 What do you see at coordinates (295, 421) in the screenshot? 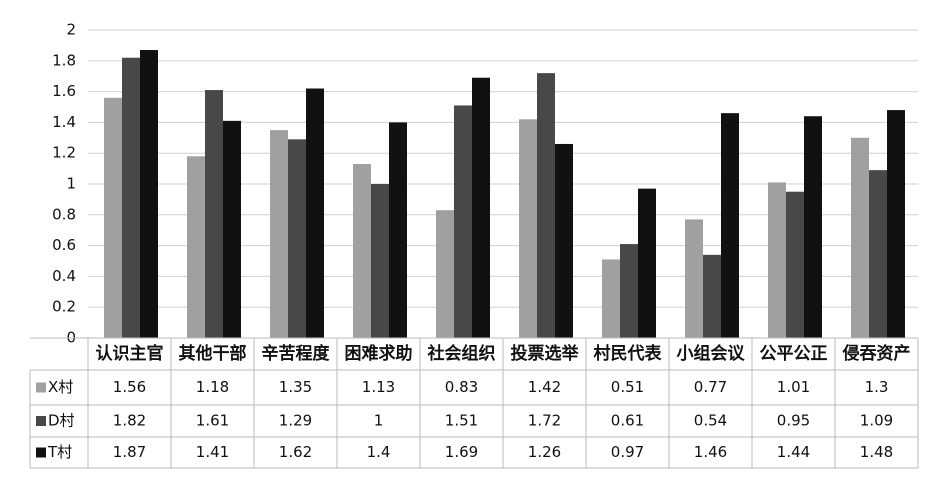
I see `table-value: 1.29` at bounding box center [295, 421].